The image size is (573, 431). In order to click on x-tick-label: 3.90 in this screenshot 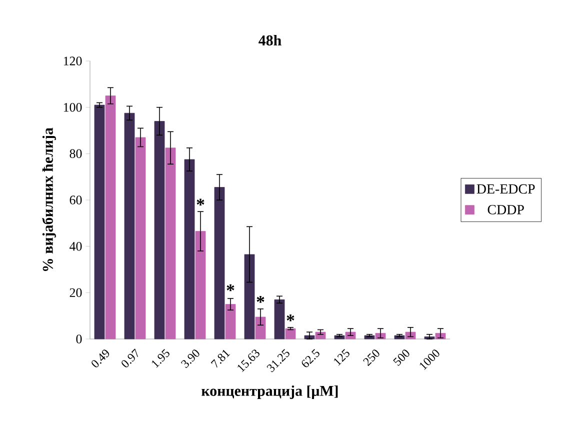, I will do `click(190, 359)`.